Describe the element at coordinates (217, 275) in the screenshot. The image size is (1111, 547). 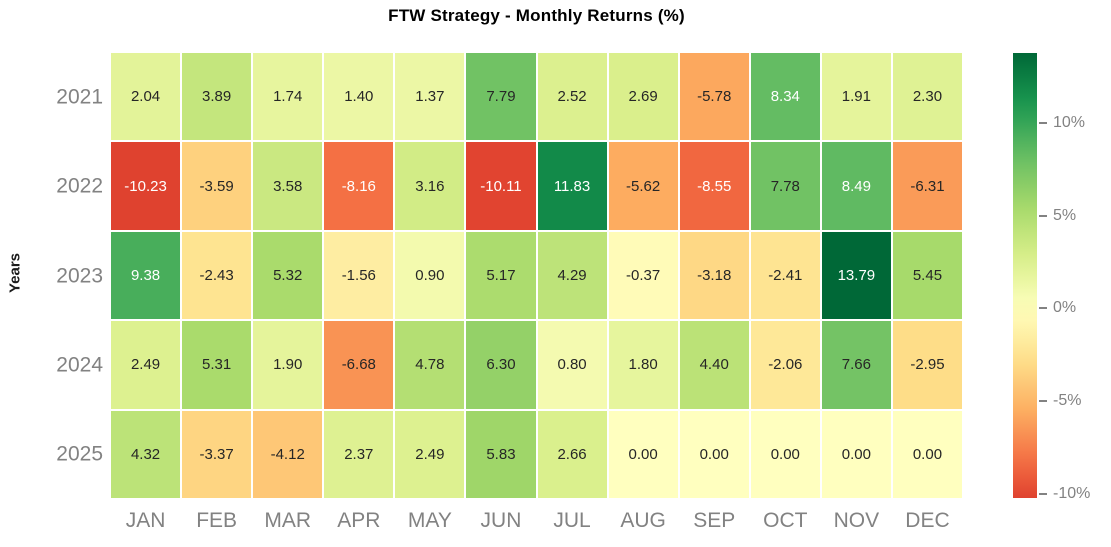
I see `heatmap-cell: -2.43` at that location.